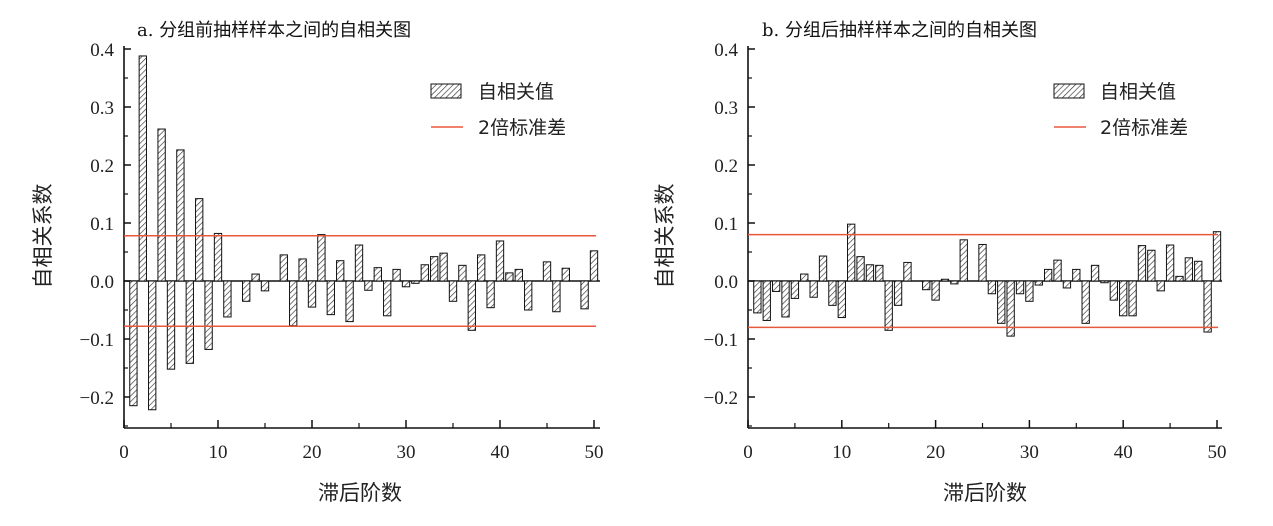 This screenshot has height=526, width=1273. Describe the element at coordinates (274, 30) in the screenshot. I see `chart-title: a. 分组前抽样样本之间的自相关图` at that location.